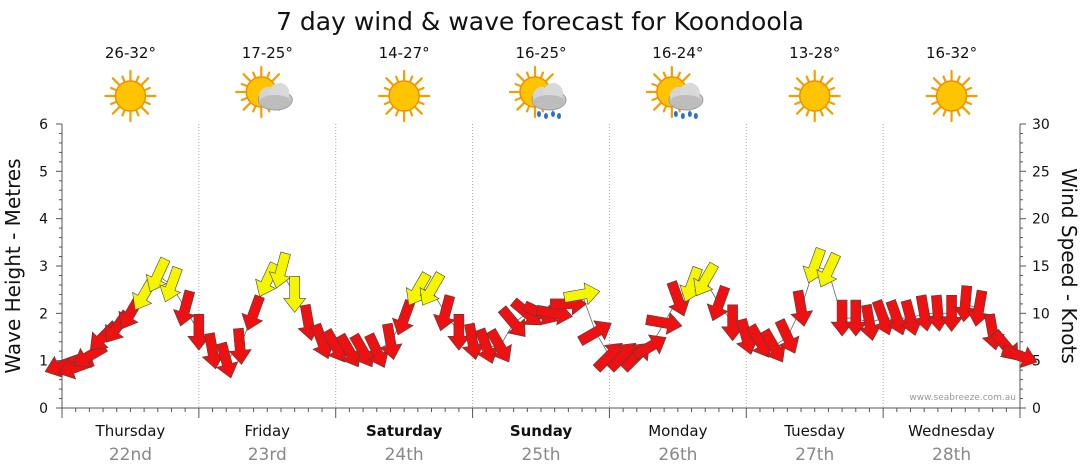  Describe the element at coordinates (677, 431) in the screenshot. I see `day-name: Monday` at that location.